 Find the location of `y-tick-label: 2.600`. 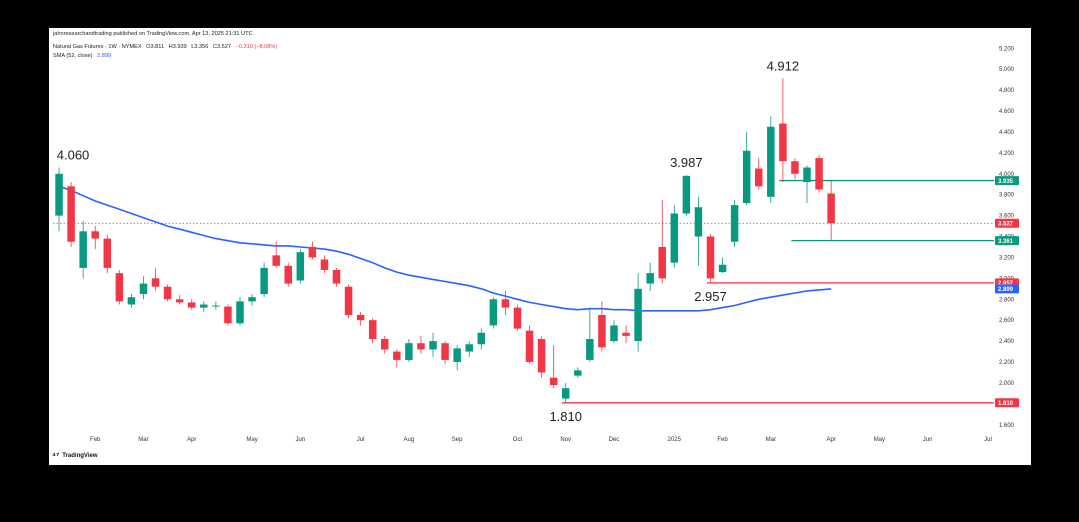

y-tick-label: 2.600 is located at coordinates (1007, 321).